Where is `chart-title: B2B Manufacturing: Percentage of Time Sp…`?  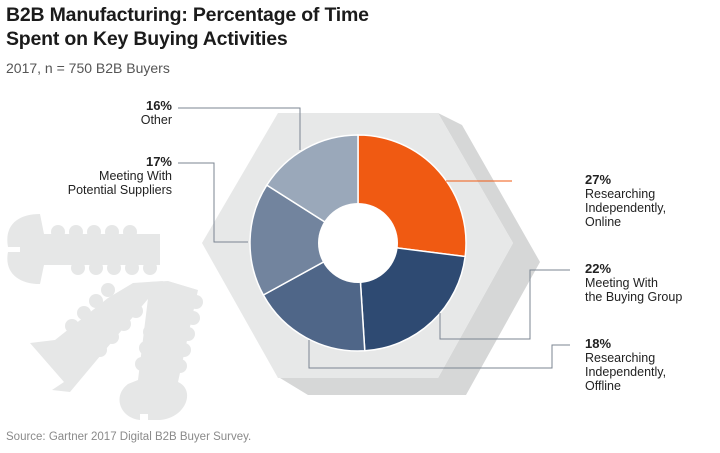 chart-title: B2B Manufacturing: Percentage of Time Sp… is located at coordinates (187, 27).